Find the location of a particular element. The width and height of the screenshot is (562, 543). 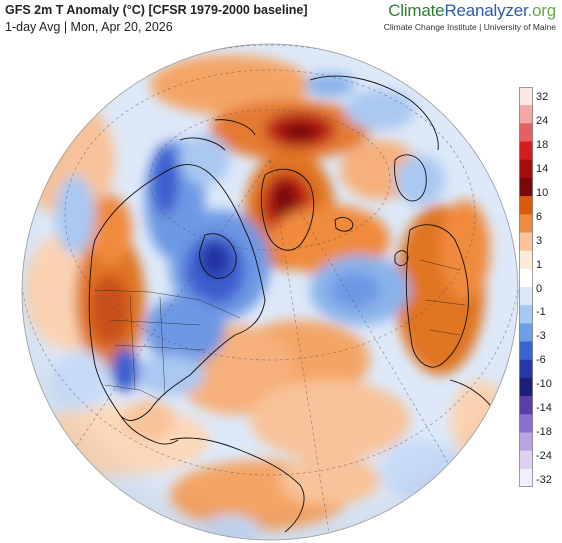

colorbar-tick-label: -32 is located at coordinates (544, 480).